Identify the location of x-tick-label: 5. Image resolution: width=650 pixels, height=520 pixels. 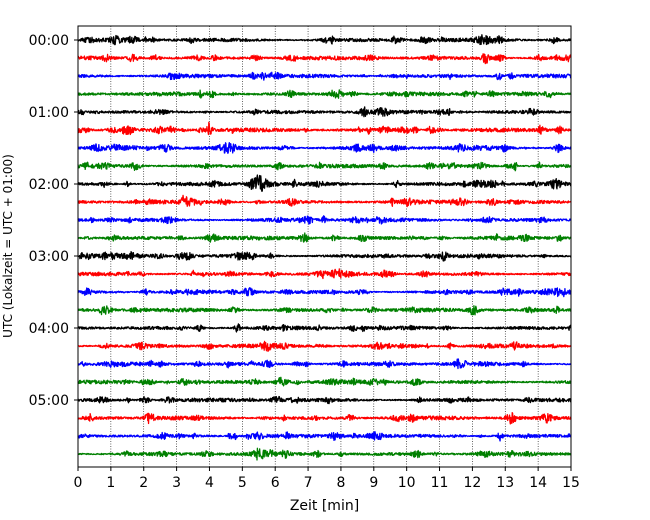
(242, 483).